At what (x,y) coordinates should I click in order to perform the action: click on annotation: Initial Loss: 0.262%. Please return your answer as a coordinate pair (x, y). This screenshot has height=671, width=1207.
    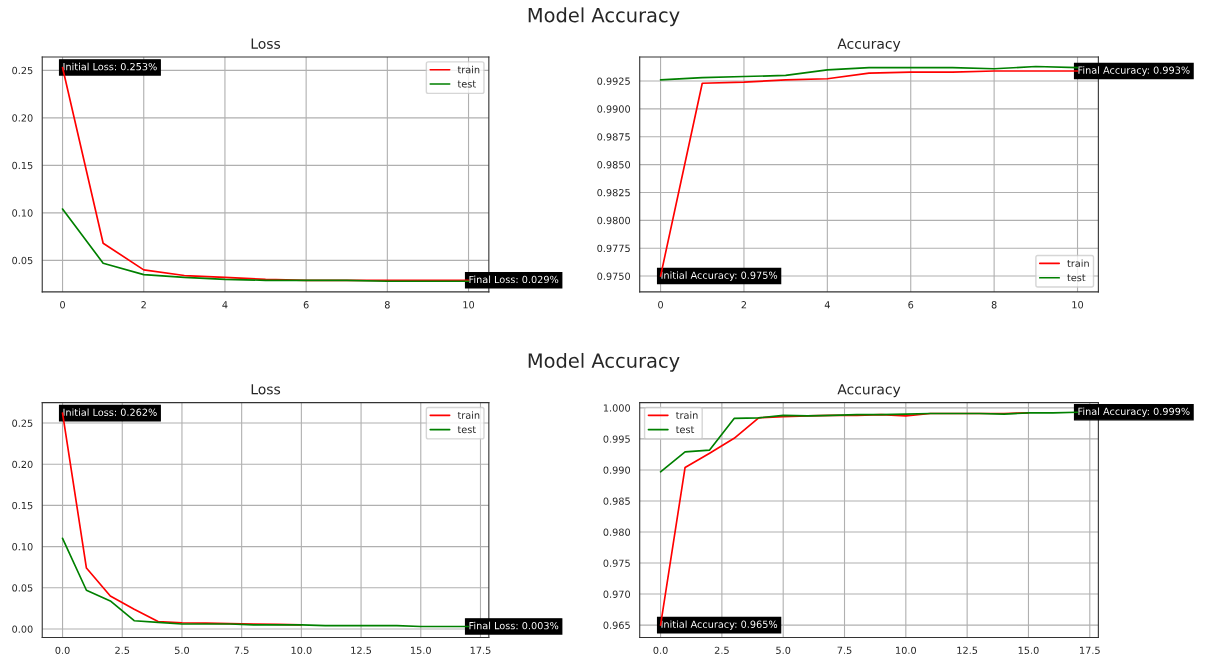
    Looking at the image, I should click on (110, 412).